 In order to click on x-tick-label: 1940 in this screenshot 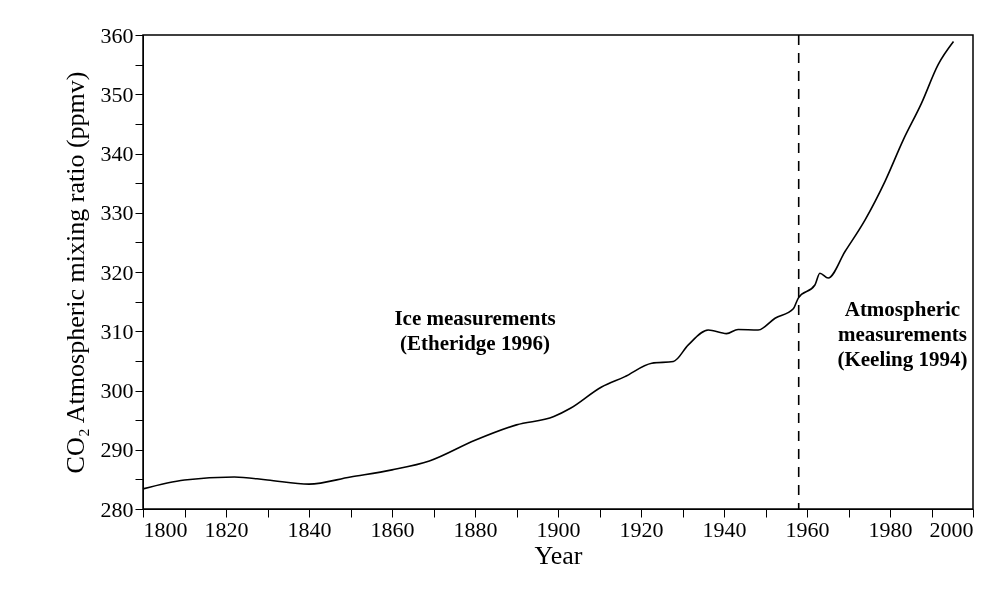, I will do `click(724, 529)`.